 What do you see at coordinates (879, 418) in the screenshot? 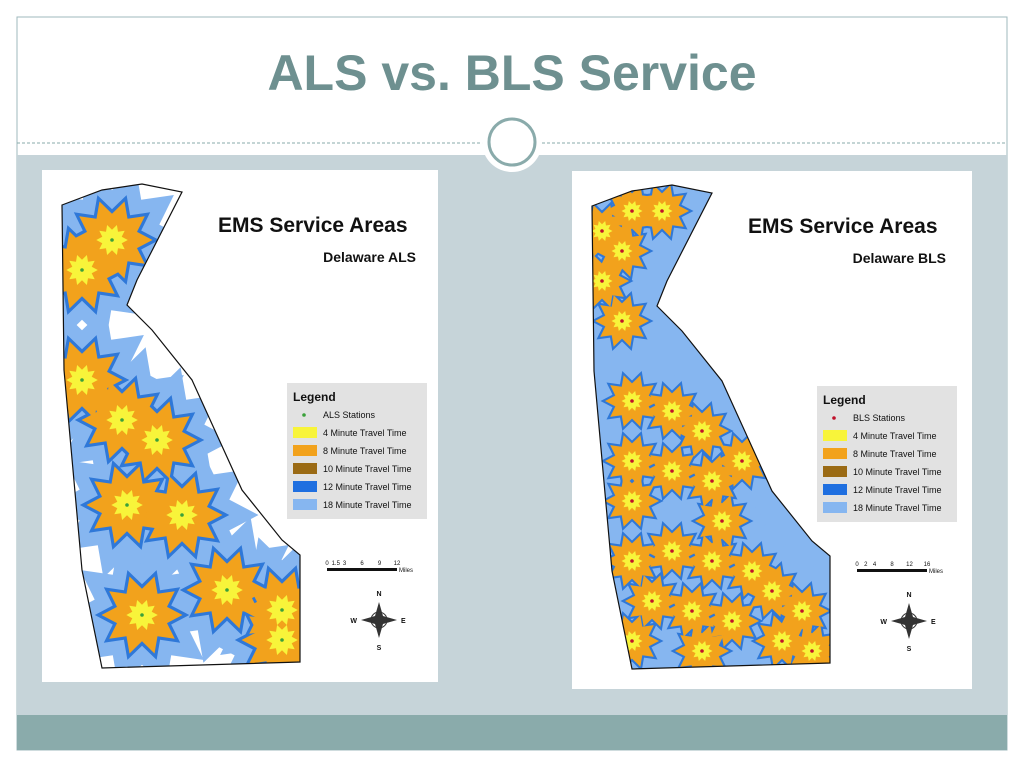
I see `legend-label: BLS Stations` at bounding box center [879, 418].